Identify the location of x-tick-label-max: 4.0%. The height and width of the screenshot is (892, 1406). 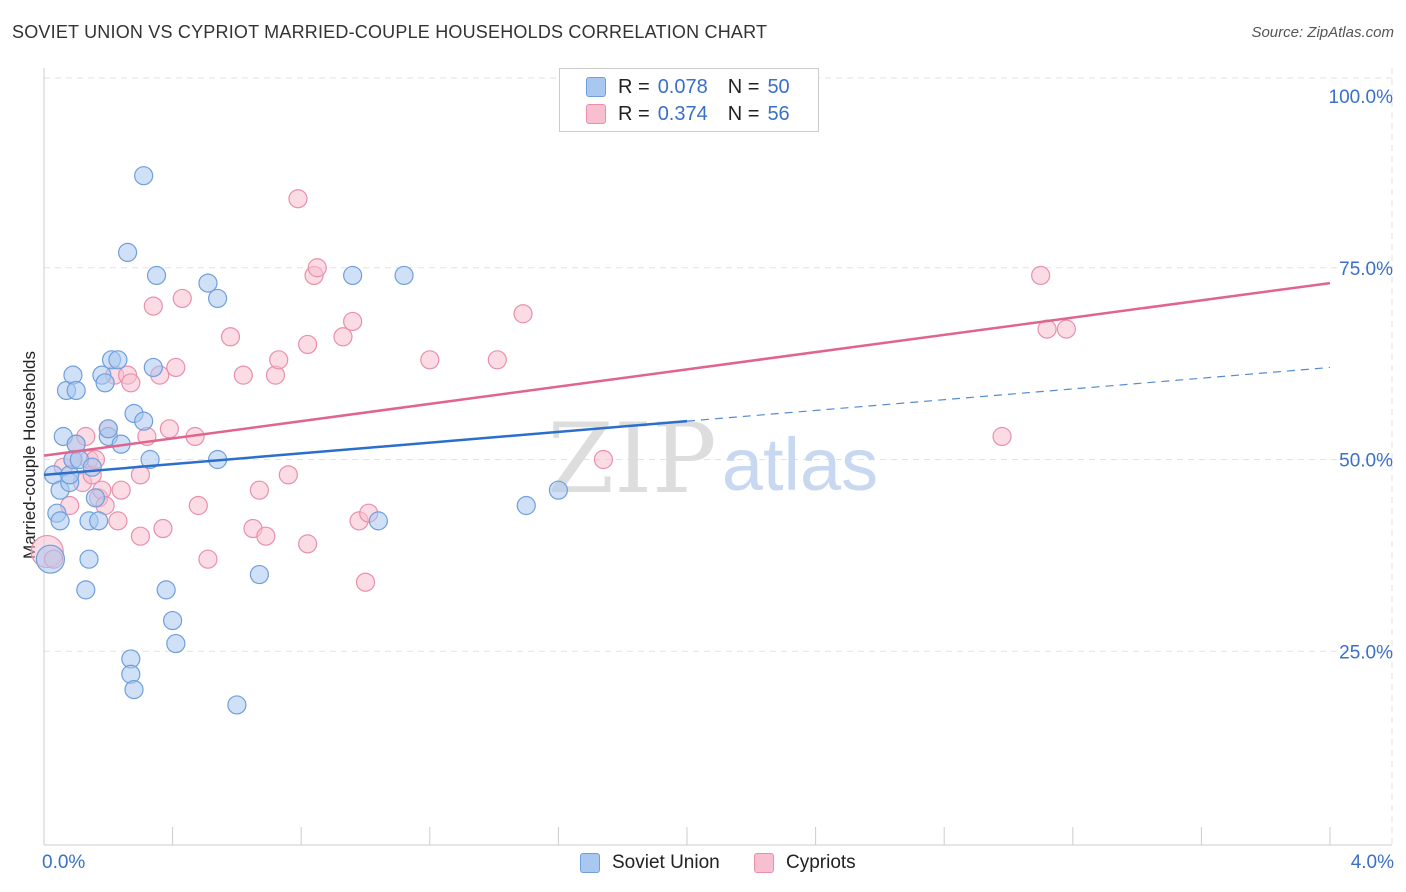
(1372, 862).